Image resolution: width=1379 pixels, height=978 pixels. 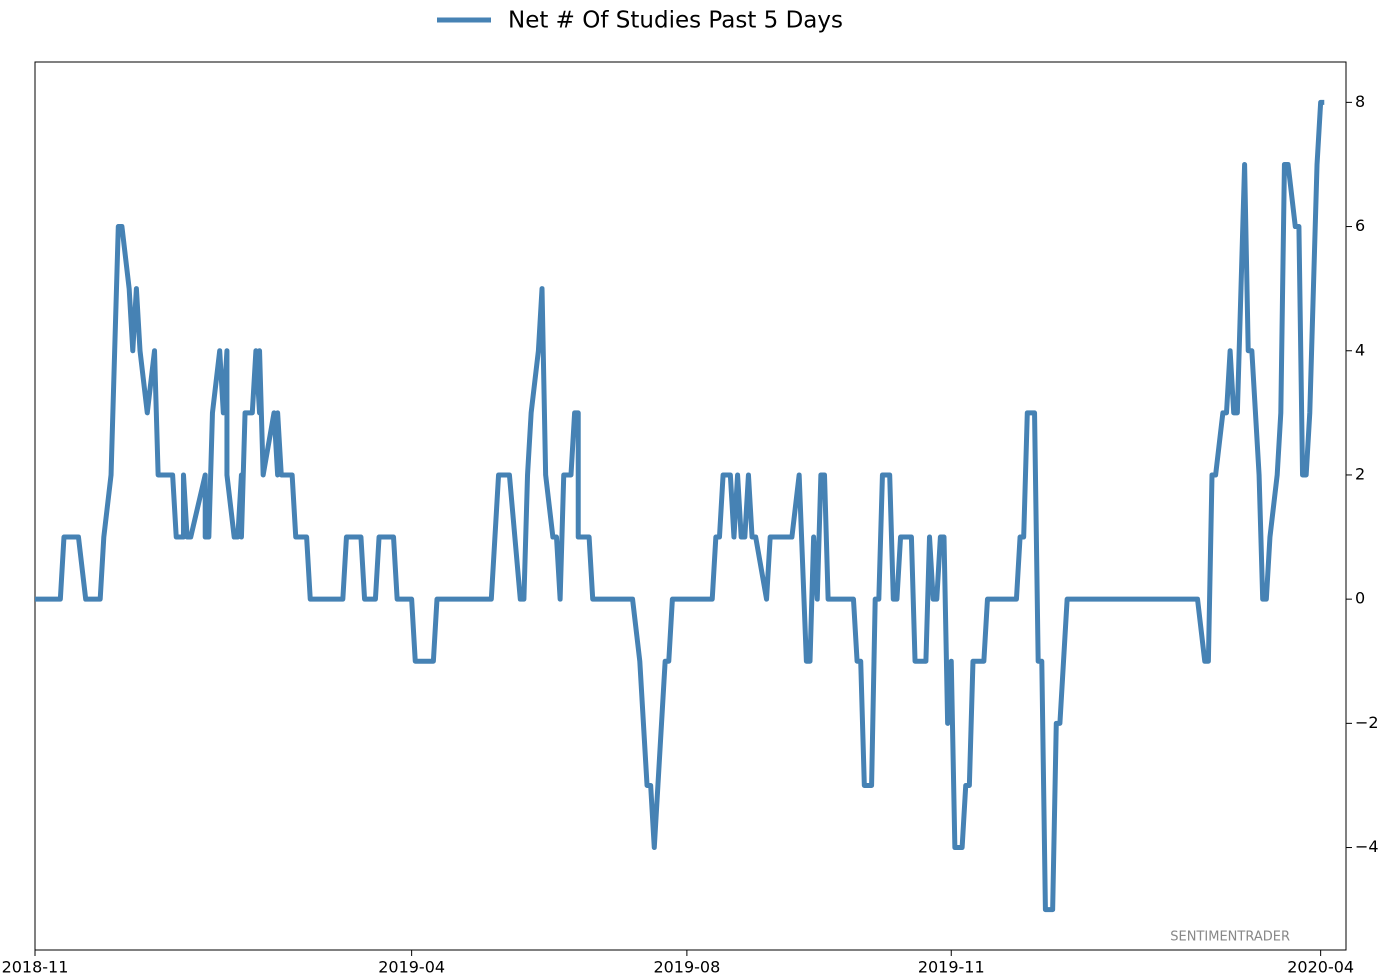 I want to click on legend-label: Net # Of Studies Past 5 Days, so click(x=675, y=21).